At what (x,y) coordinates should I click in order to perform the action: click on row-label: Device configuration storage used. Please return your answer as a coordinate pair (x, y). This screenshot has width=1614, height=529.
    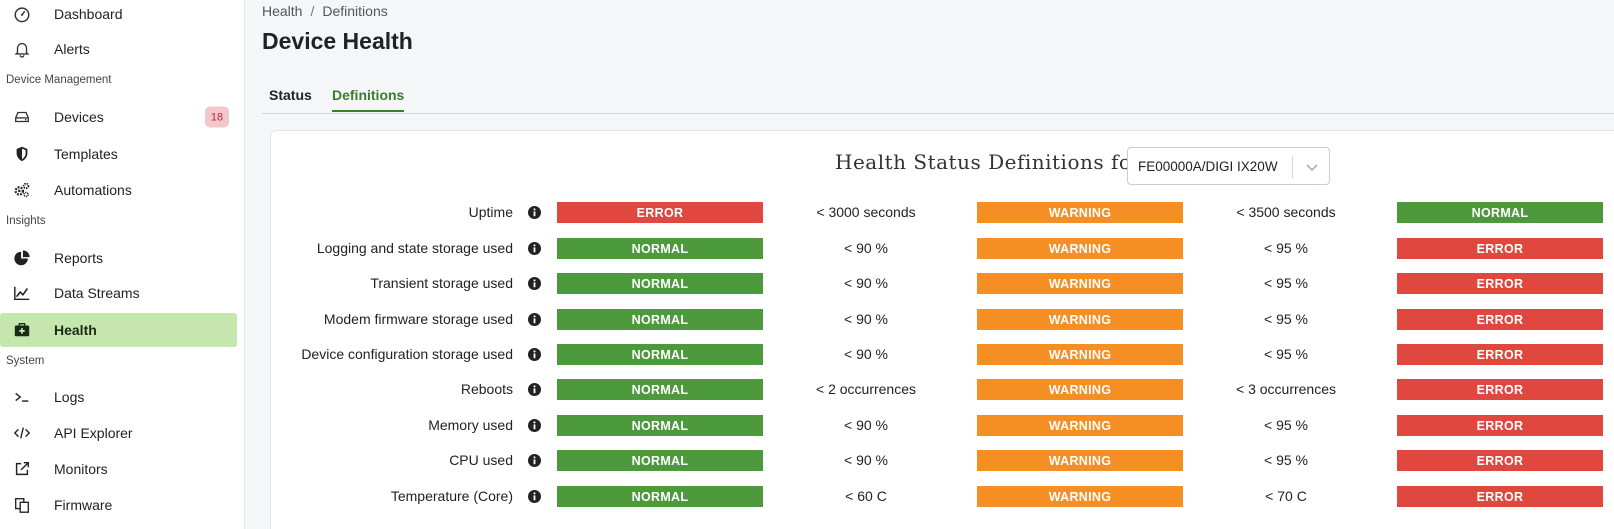
    Looking at the image, I should click on (407, 354).